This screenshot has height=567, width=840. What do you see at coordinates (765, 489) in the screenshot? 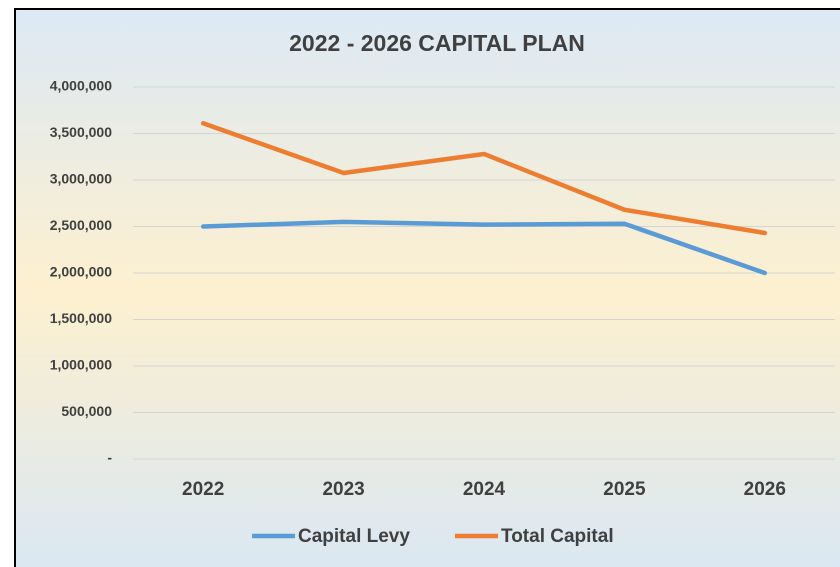
I see `x-tick-label: 2026` at bounding box center [765, 489].